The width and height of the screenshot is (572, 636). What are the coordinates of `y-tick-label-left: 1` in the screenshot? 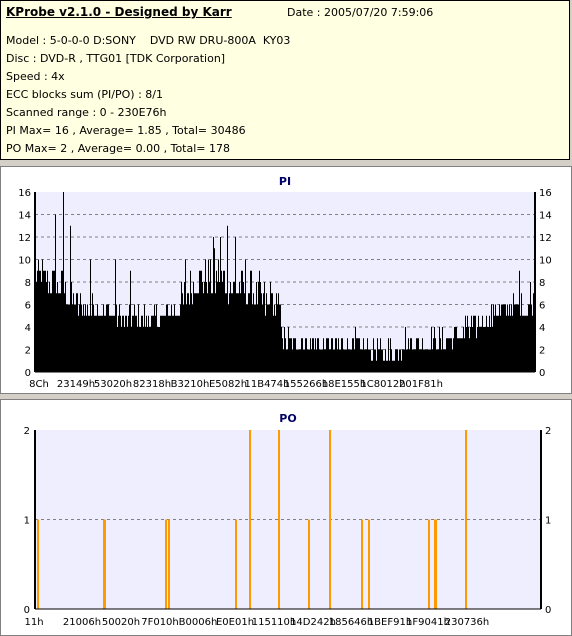 It's located at (27, 521).